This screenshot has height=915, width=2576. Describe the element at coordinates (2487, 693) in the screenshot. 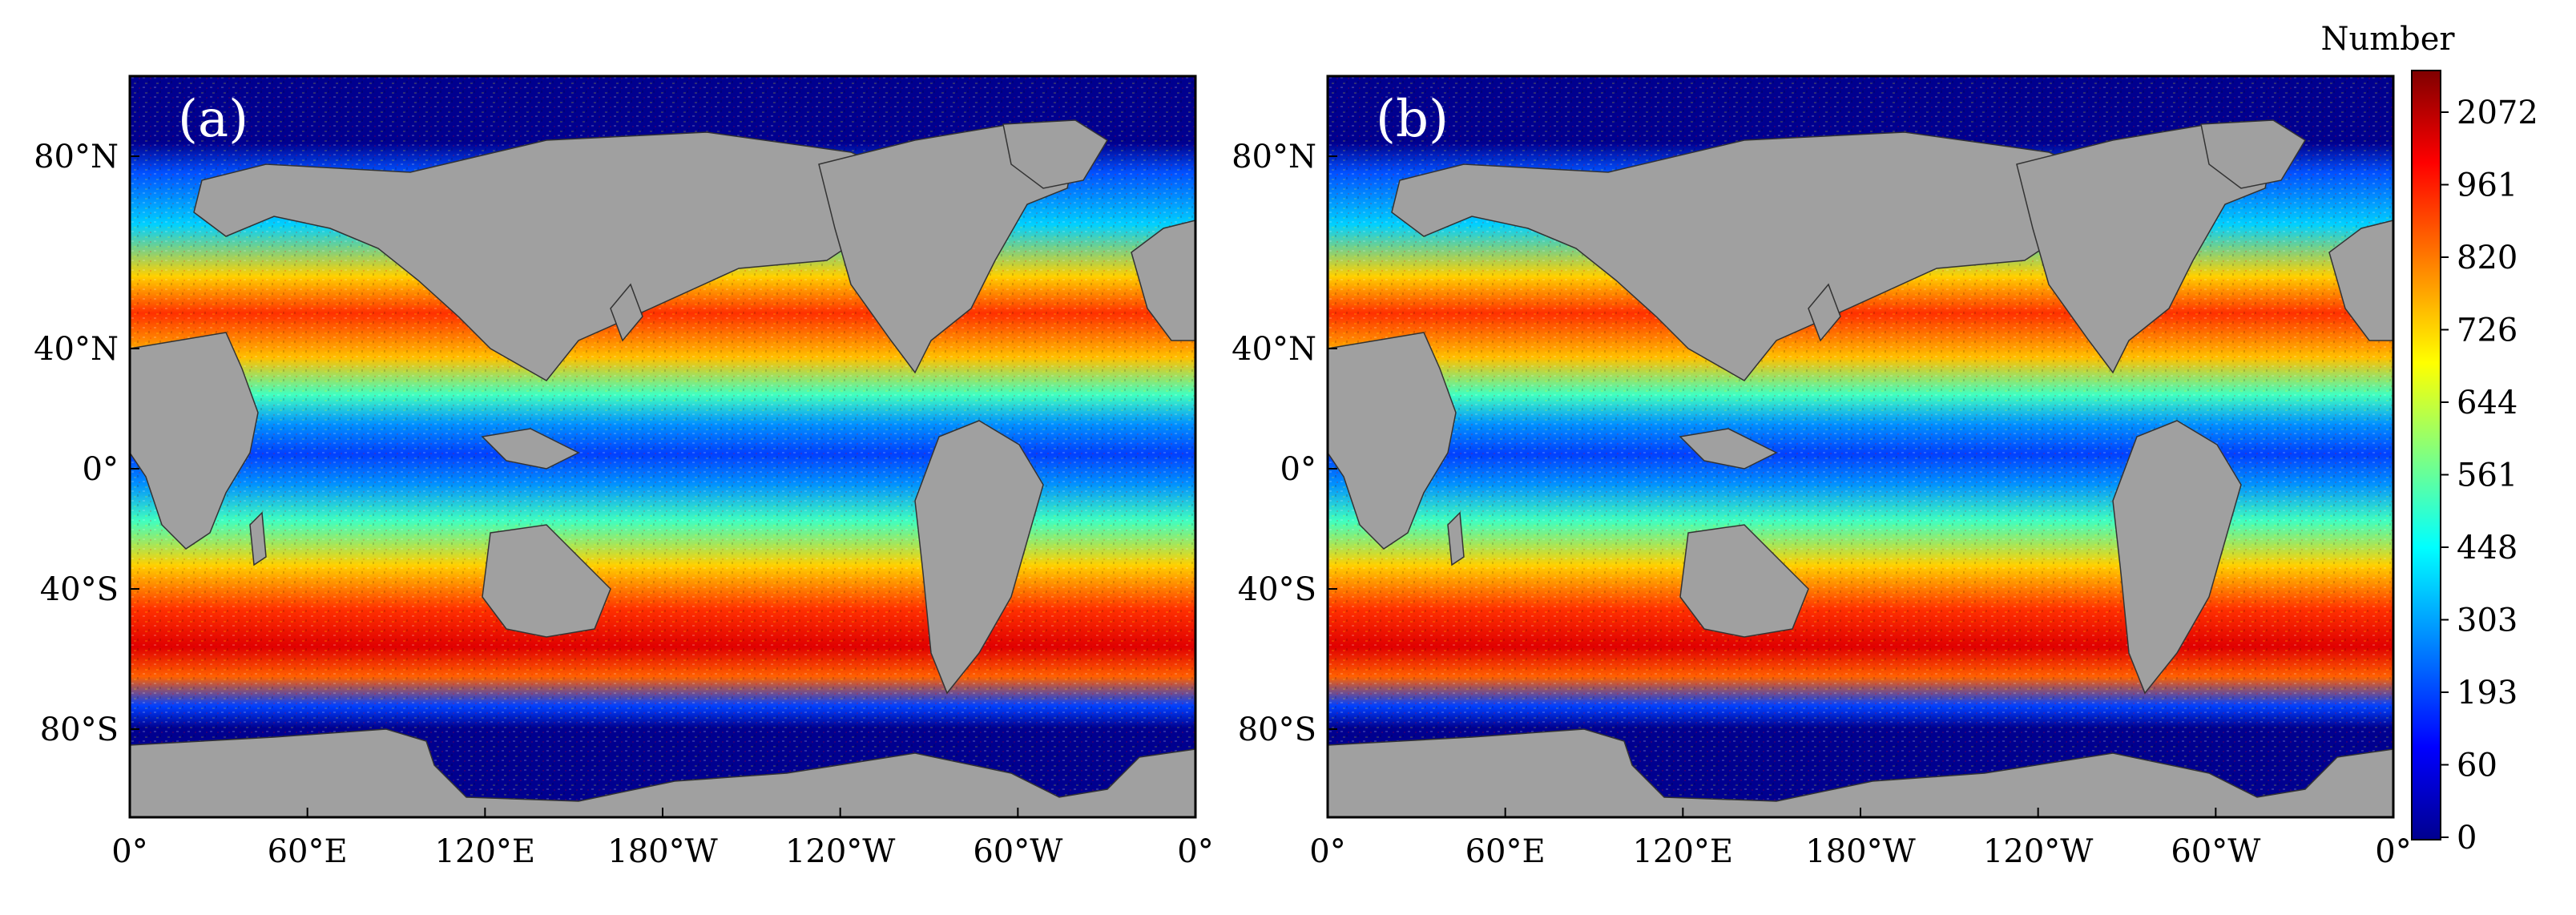

I see `colorbar-tick-label: 193` at that location.